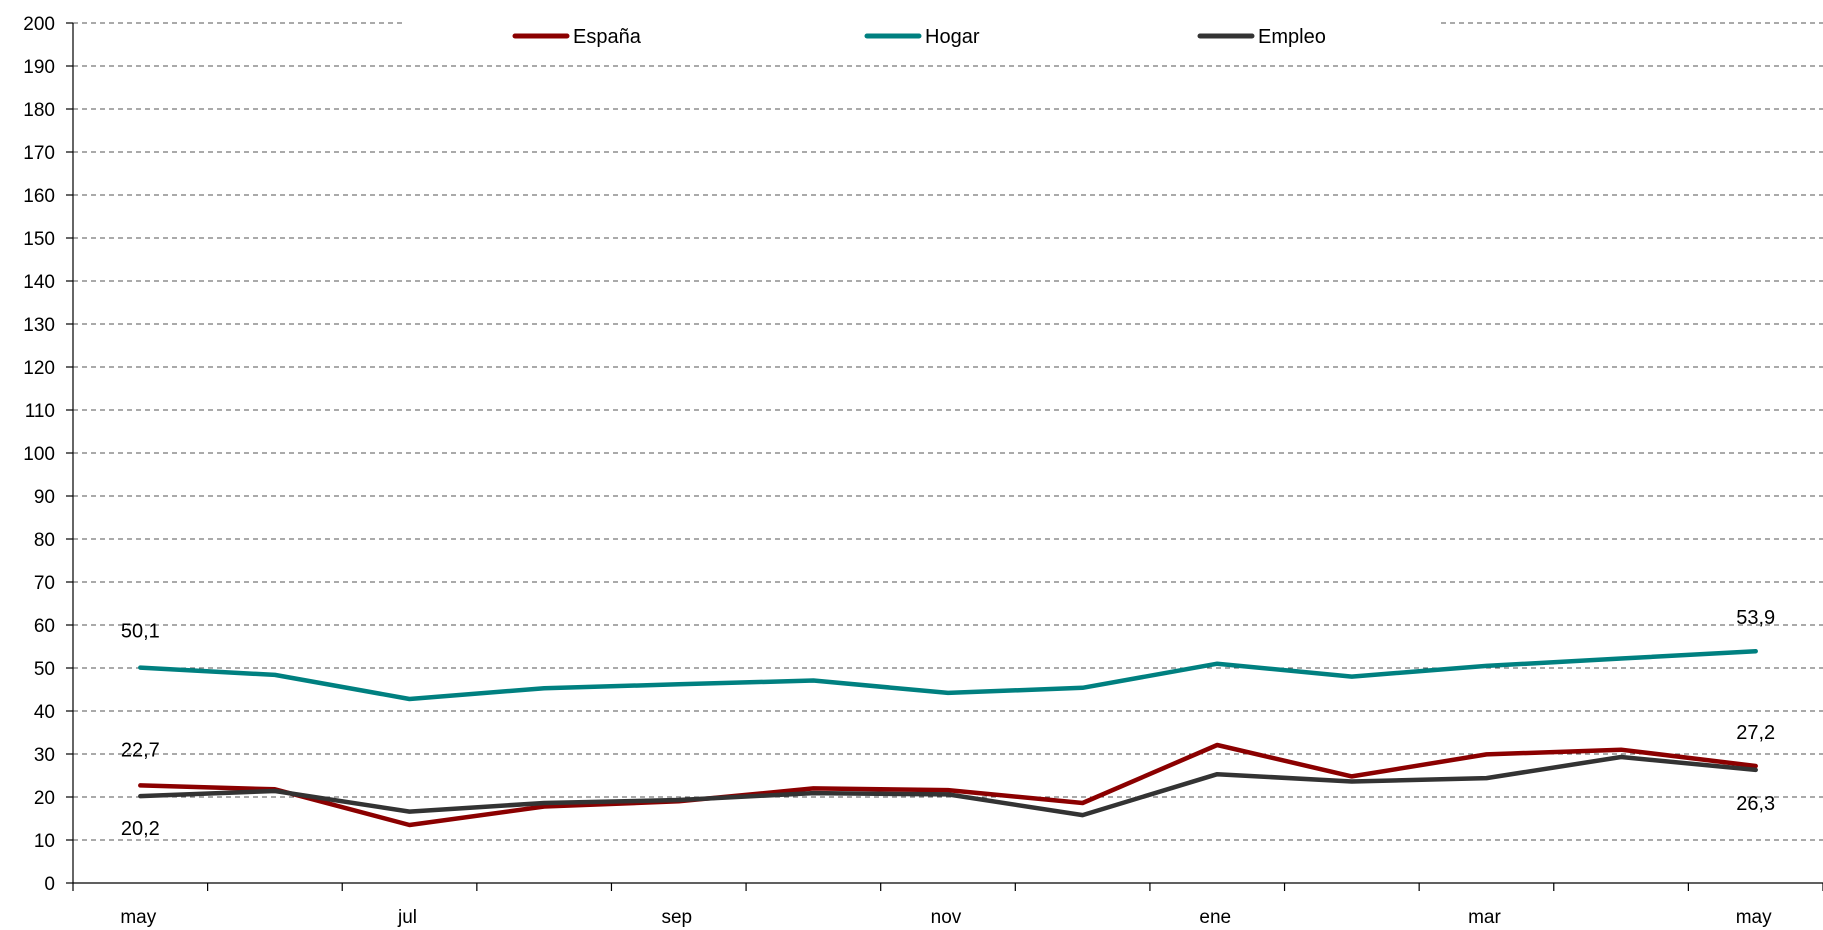 This screenshot has width=1823, height=930. Describe the element at coordinates (44, 583) in the screenshot. I see `y-tick-label: 70` at that location.